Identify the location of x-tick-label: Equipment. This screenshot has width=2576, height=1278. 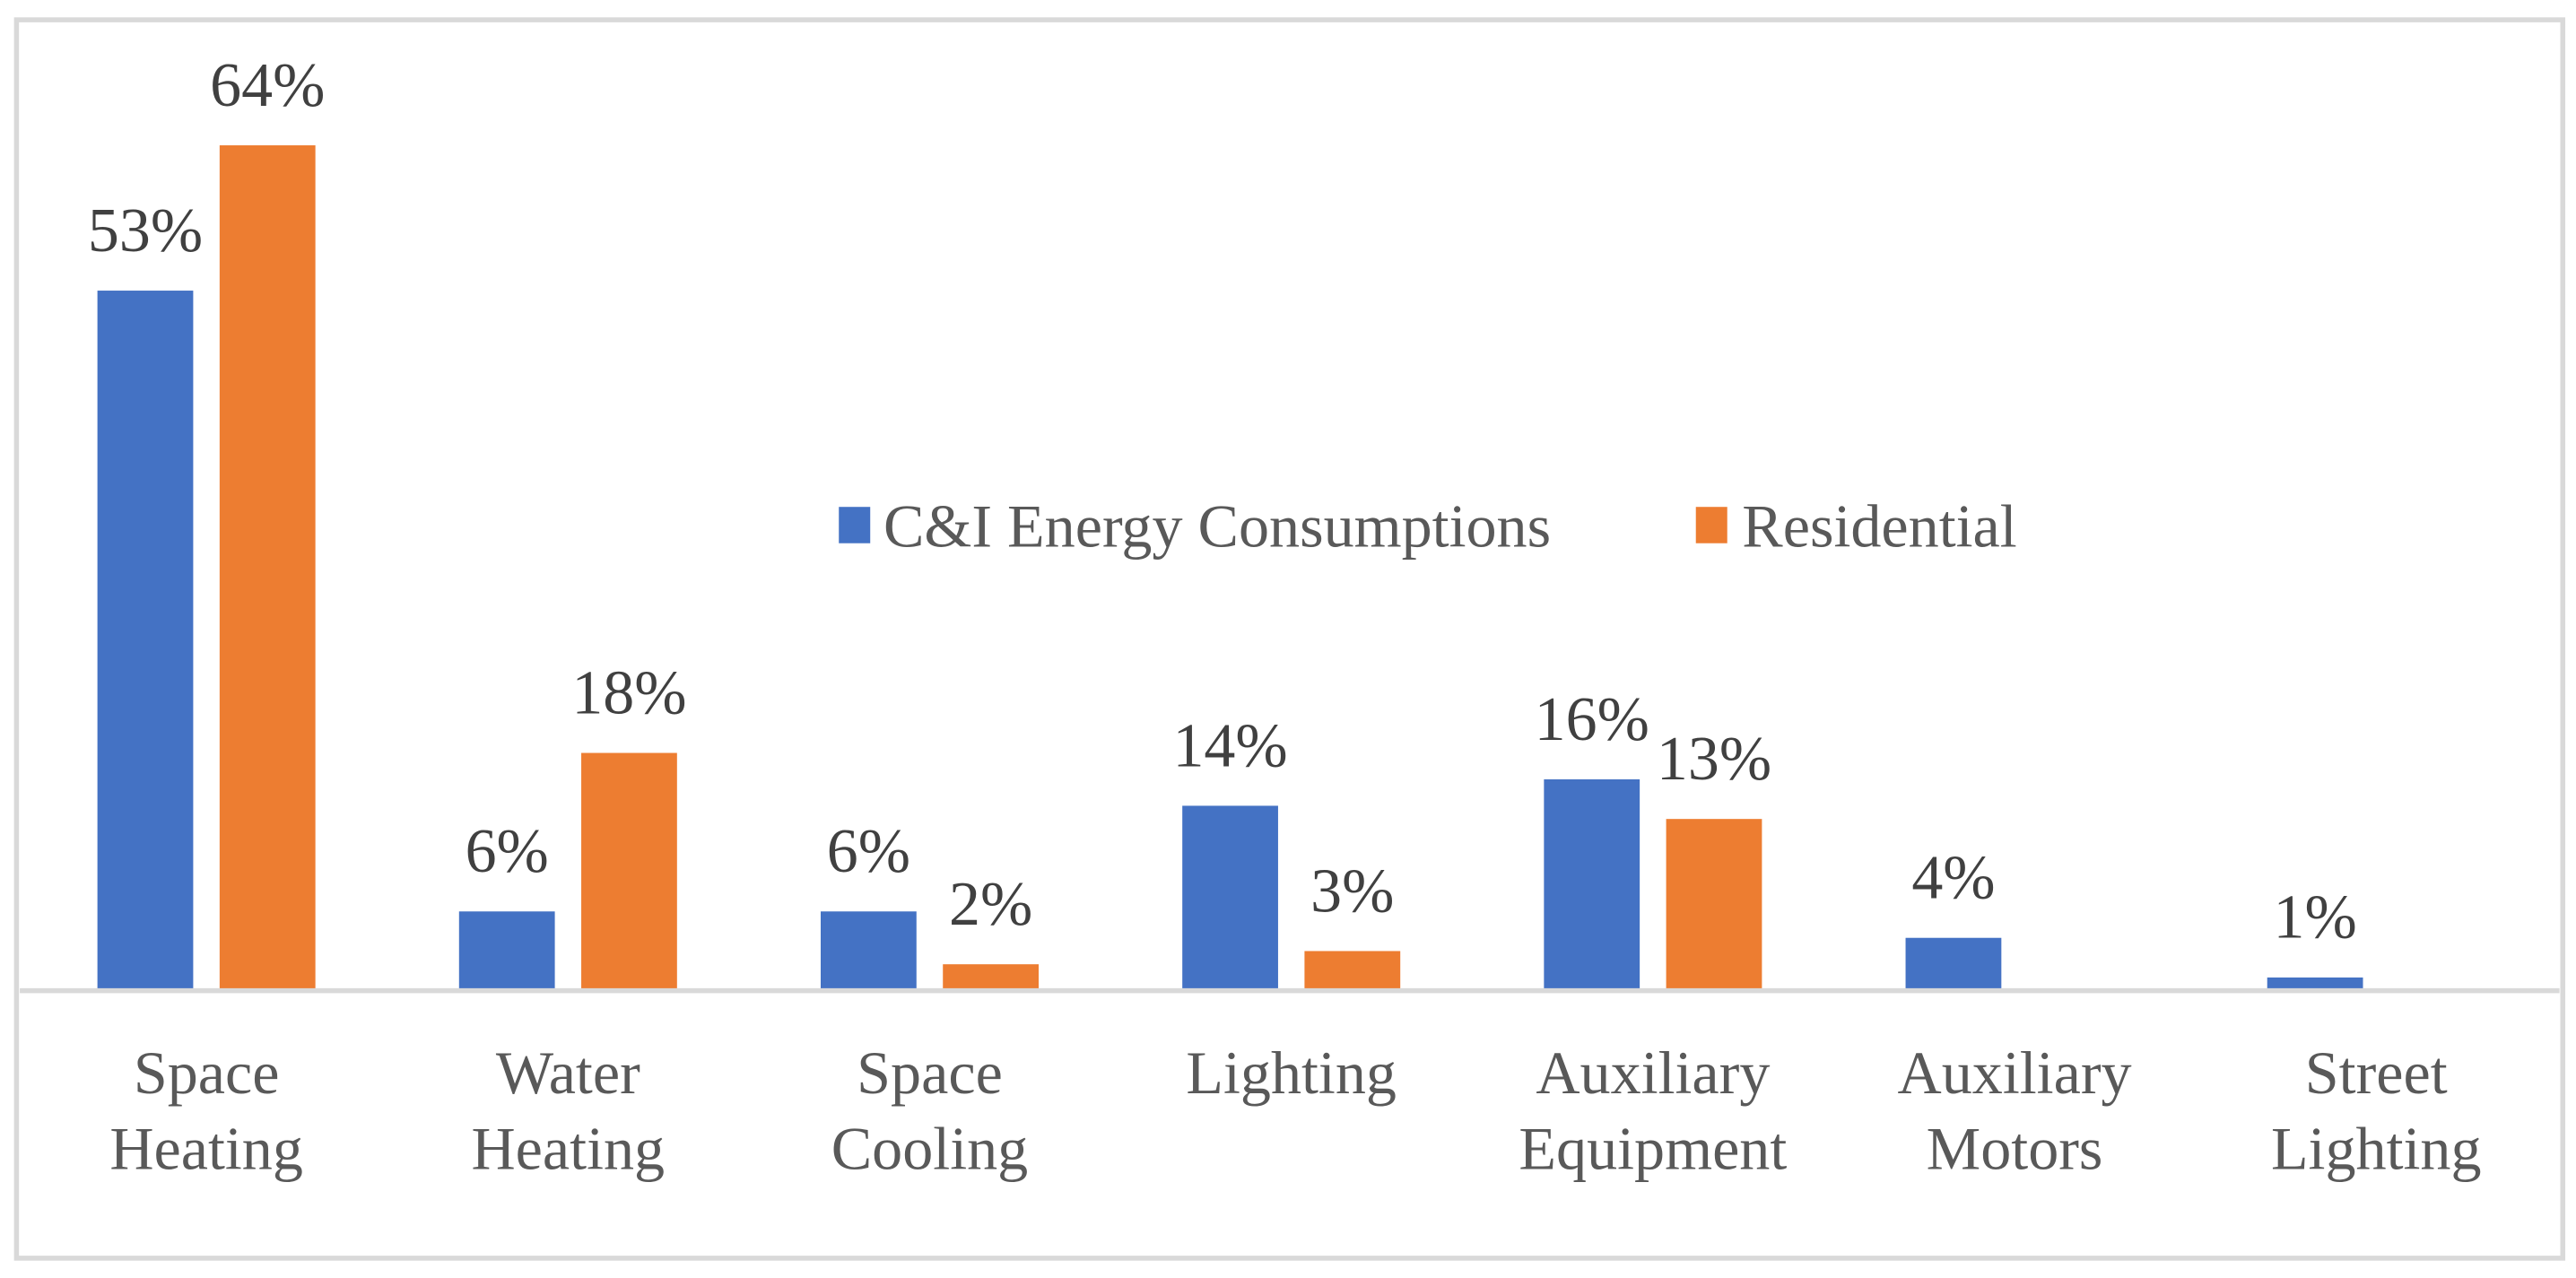
(1653, 1148).